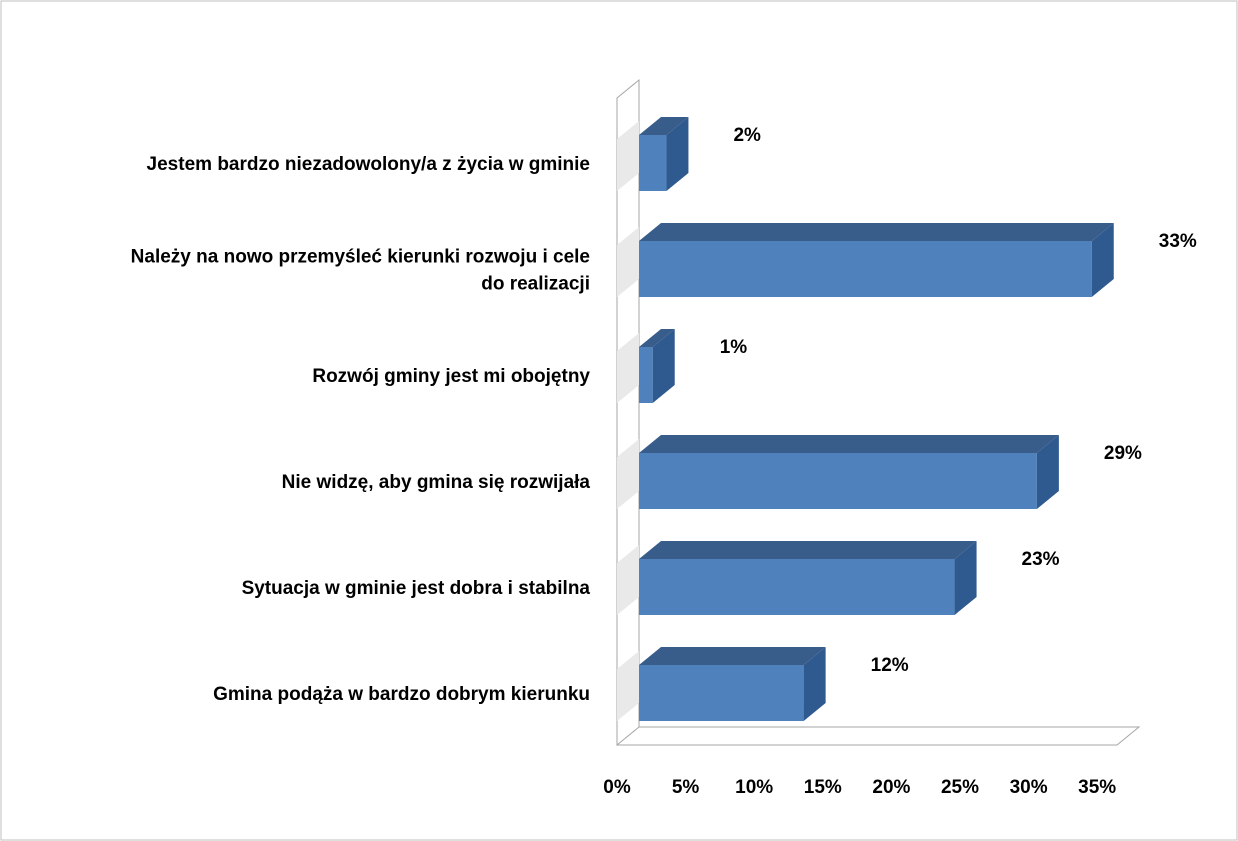 The width and height of the screenshot is (1238, 841). I want to click on x-tick-label: 5%, so click(686, 787).